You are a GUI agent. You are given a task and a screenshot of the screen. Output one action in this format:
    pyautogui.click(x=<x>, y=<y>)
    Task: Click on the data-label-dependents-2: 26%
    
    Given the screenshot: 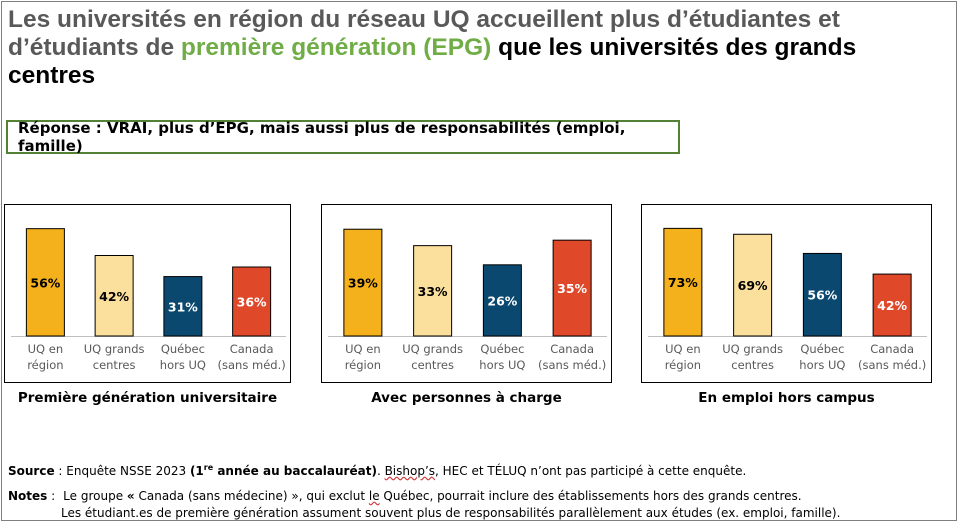 What is the action you would take?
    pyautogui.click(x=502, y=300)
    